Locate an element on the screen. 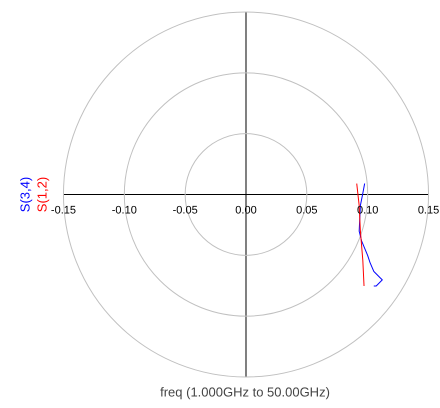  x-tick-label: -0.05 is located at coordinates (185, 210).